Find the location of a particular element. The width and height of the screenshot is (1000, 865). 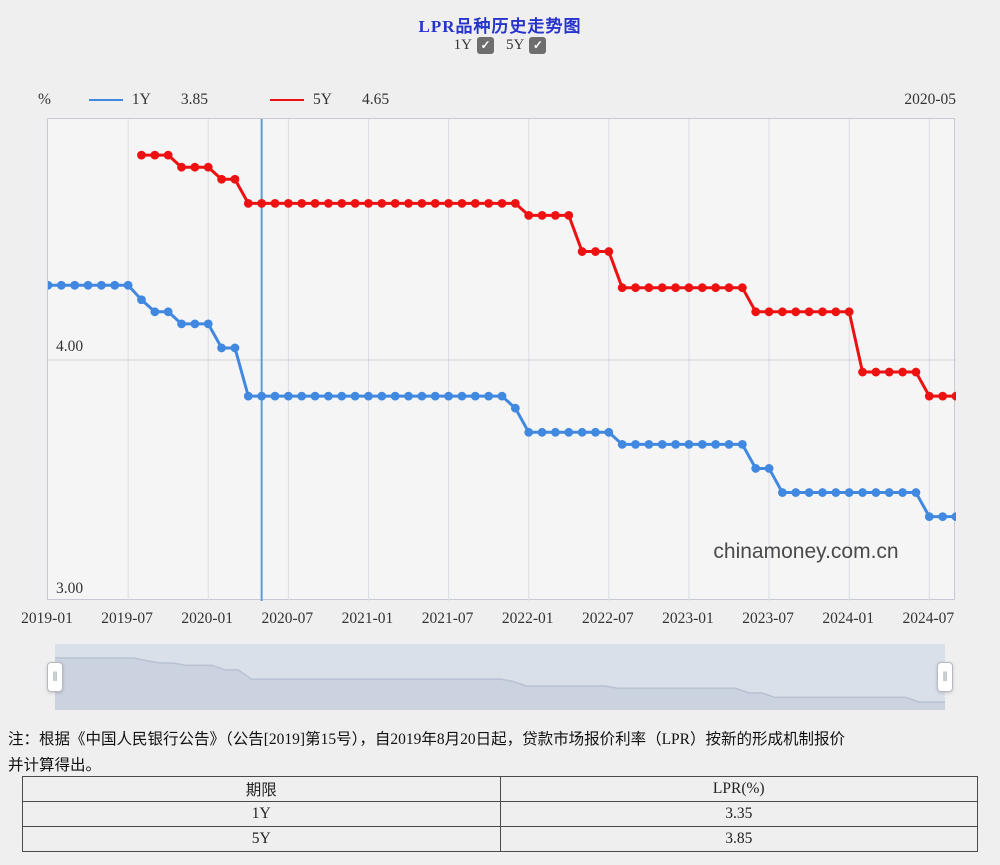

toggle-5y-label: 5Y is located at coordinates (515, 45).